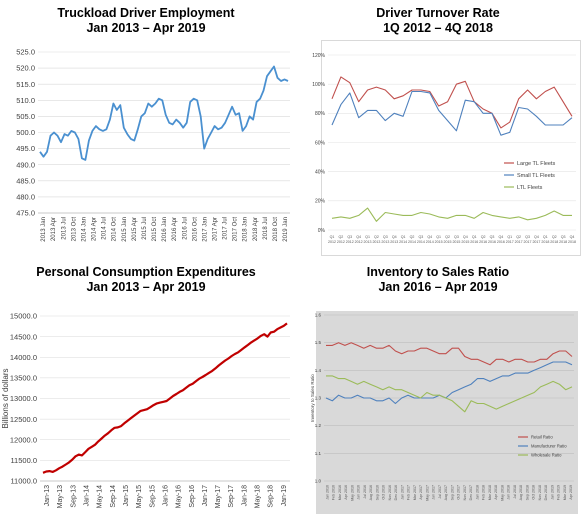 The height and width of the screenshot is (518, 584). What do you see at coordinates (25, 68) in the screenshot?
I see `y-tick-label: 520.0` at bounding box center [25, 68].